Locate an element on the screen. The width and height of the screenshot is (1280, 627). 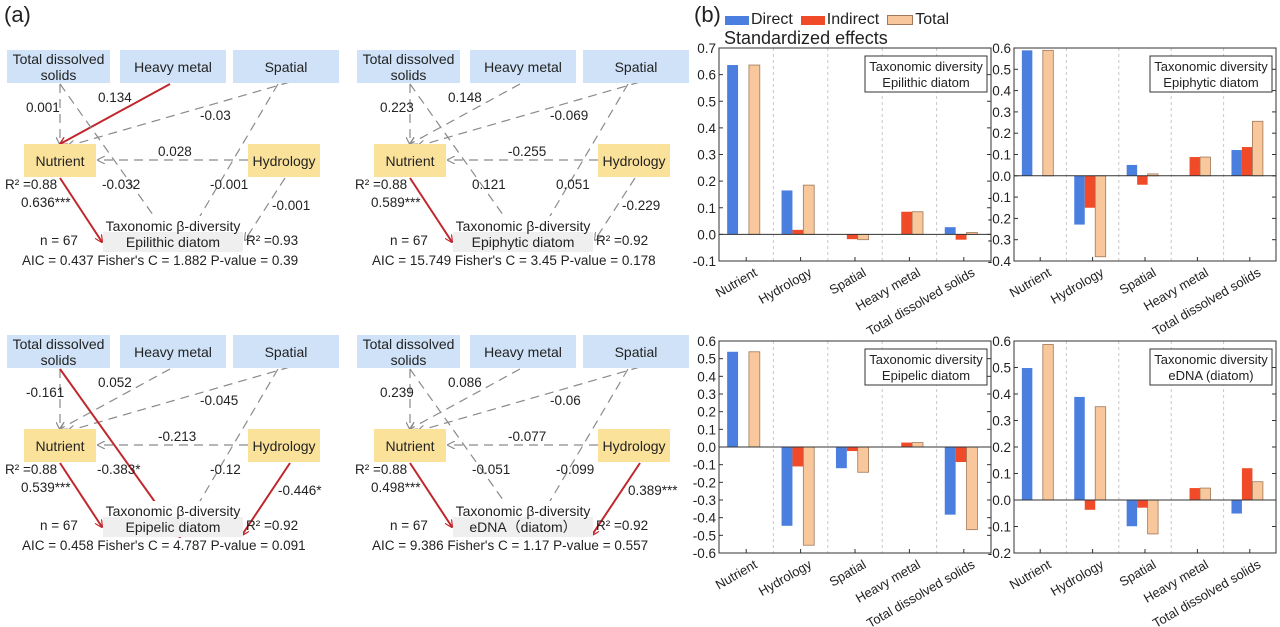
y-tick-label: -0.2 is located at coordinates (704, 482).